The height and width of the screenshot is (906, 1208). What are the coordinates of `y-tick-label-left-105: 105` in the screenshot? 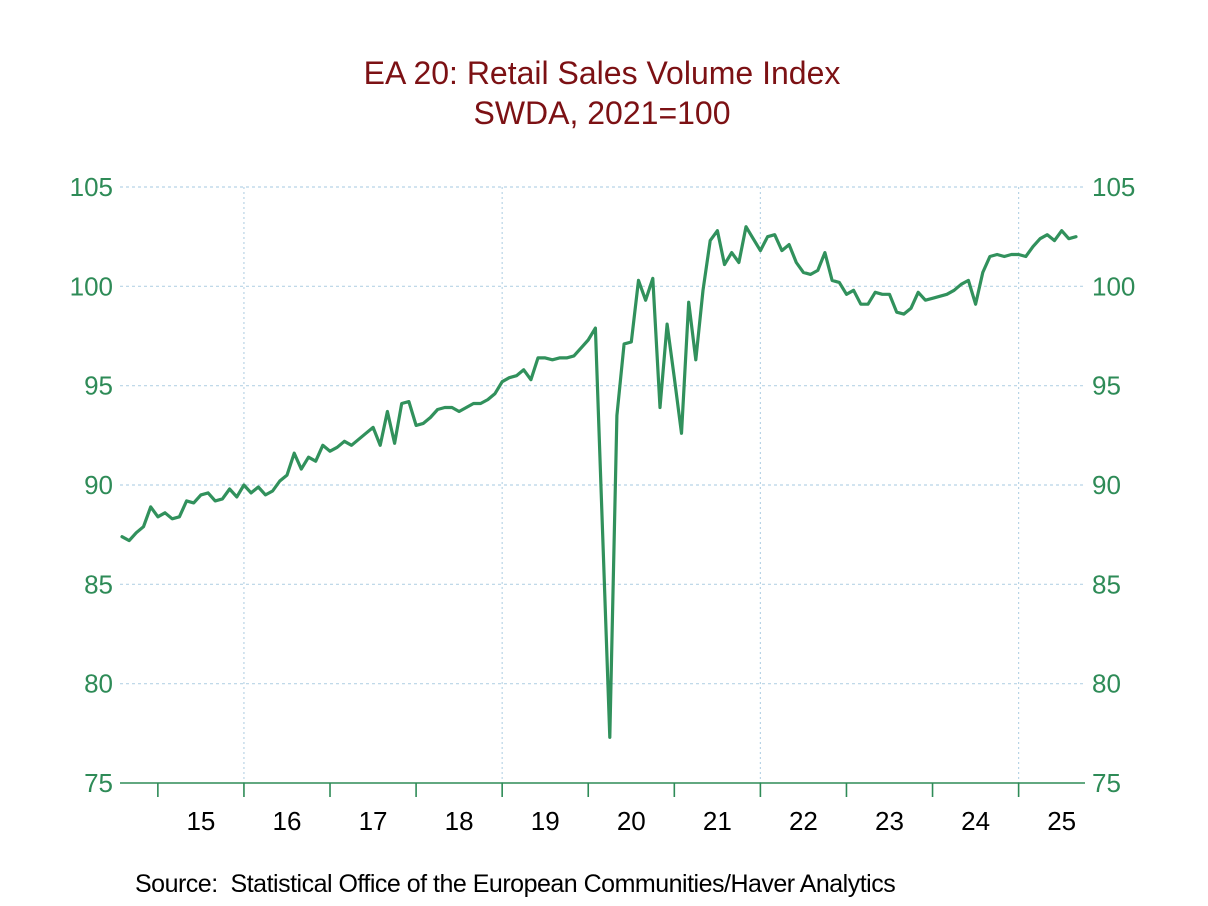 It's located at (91, 187).